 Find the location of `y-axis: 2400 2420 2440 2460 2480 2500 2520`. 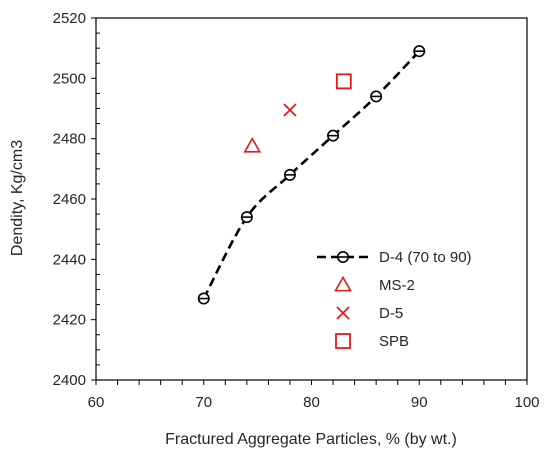

y-axis: 2400 2420 2440 2460 2480 2500 2520 is located at coordinates (76, 199).